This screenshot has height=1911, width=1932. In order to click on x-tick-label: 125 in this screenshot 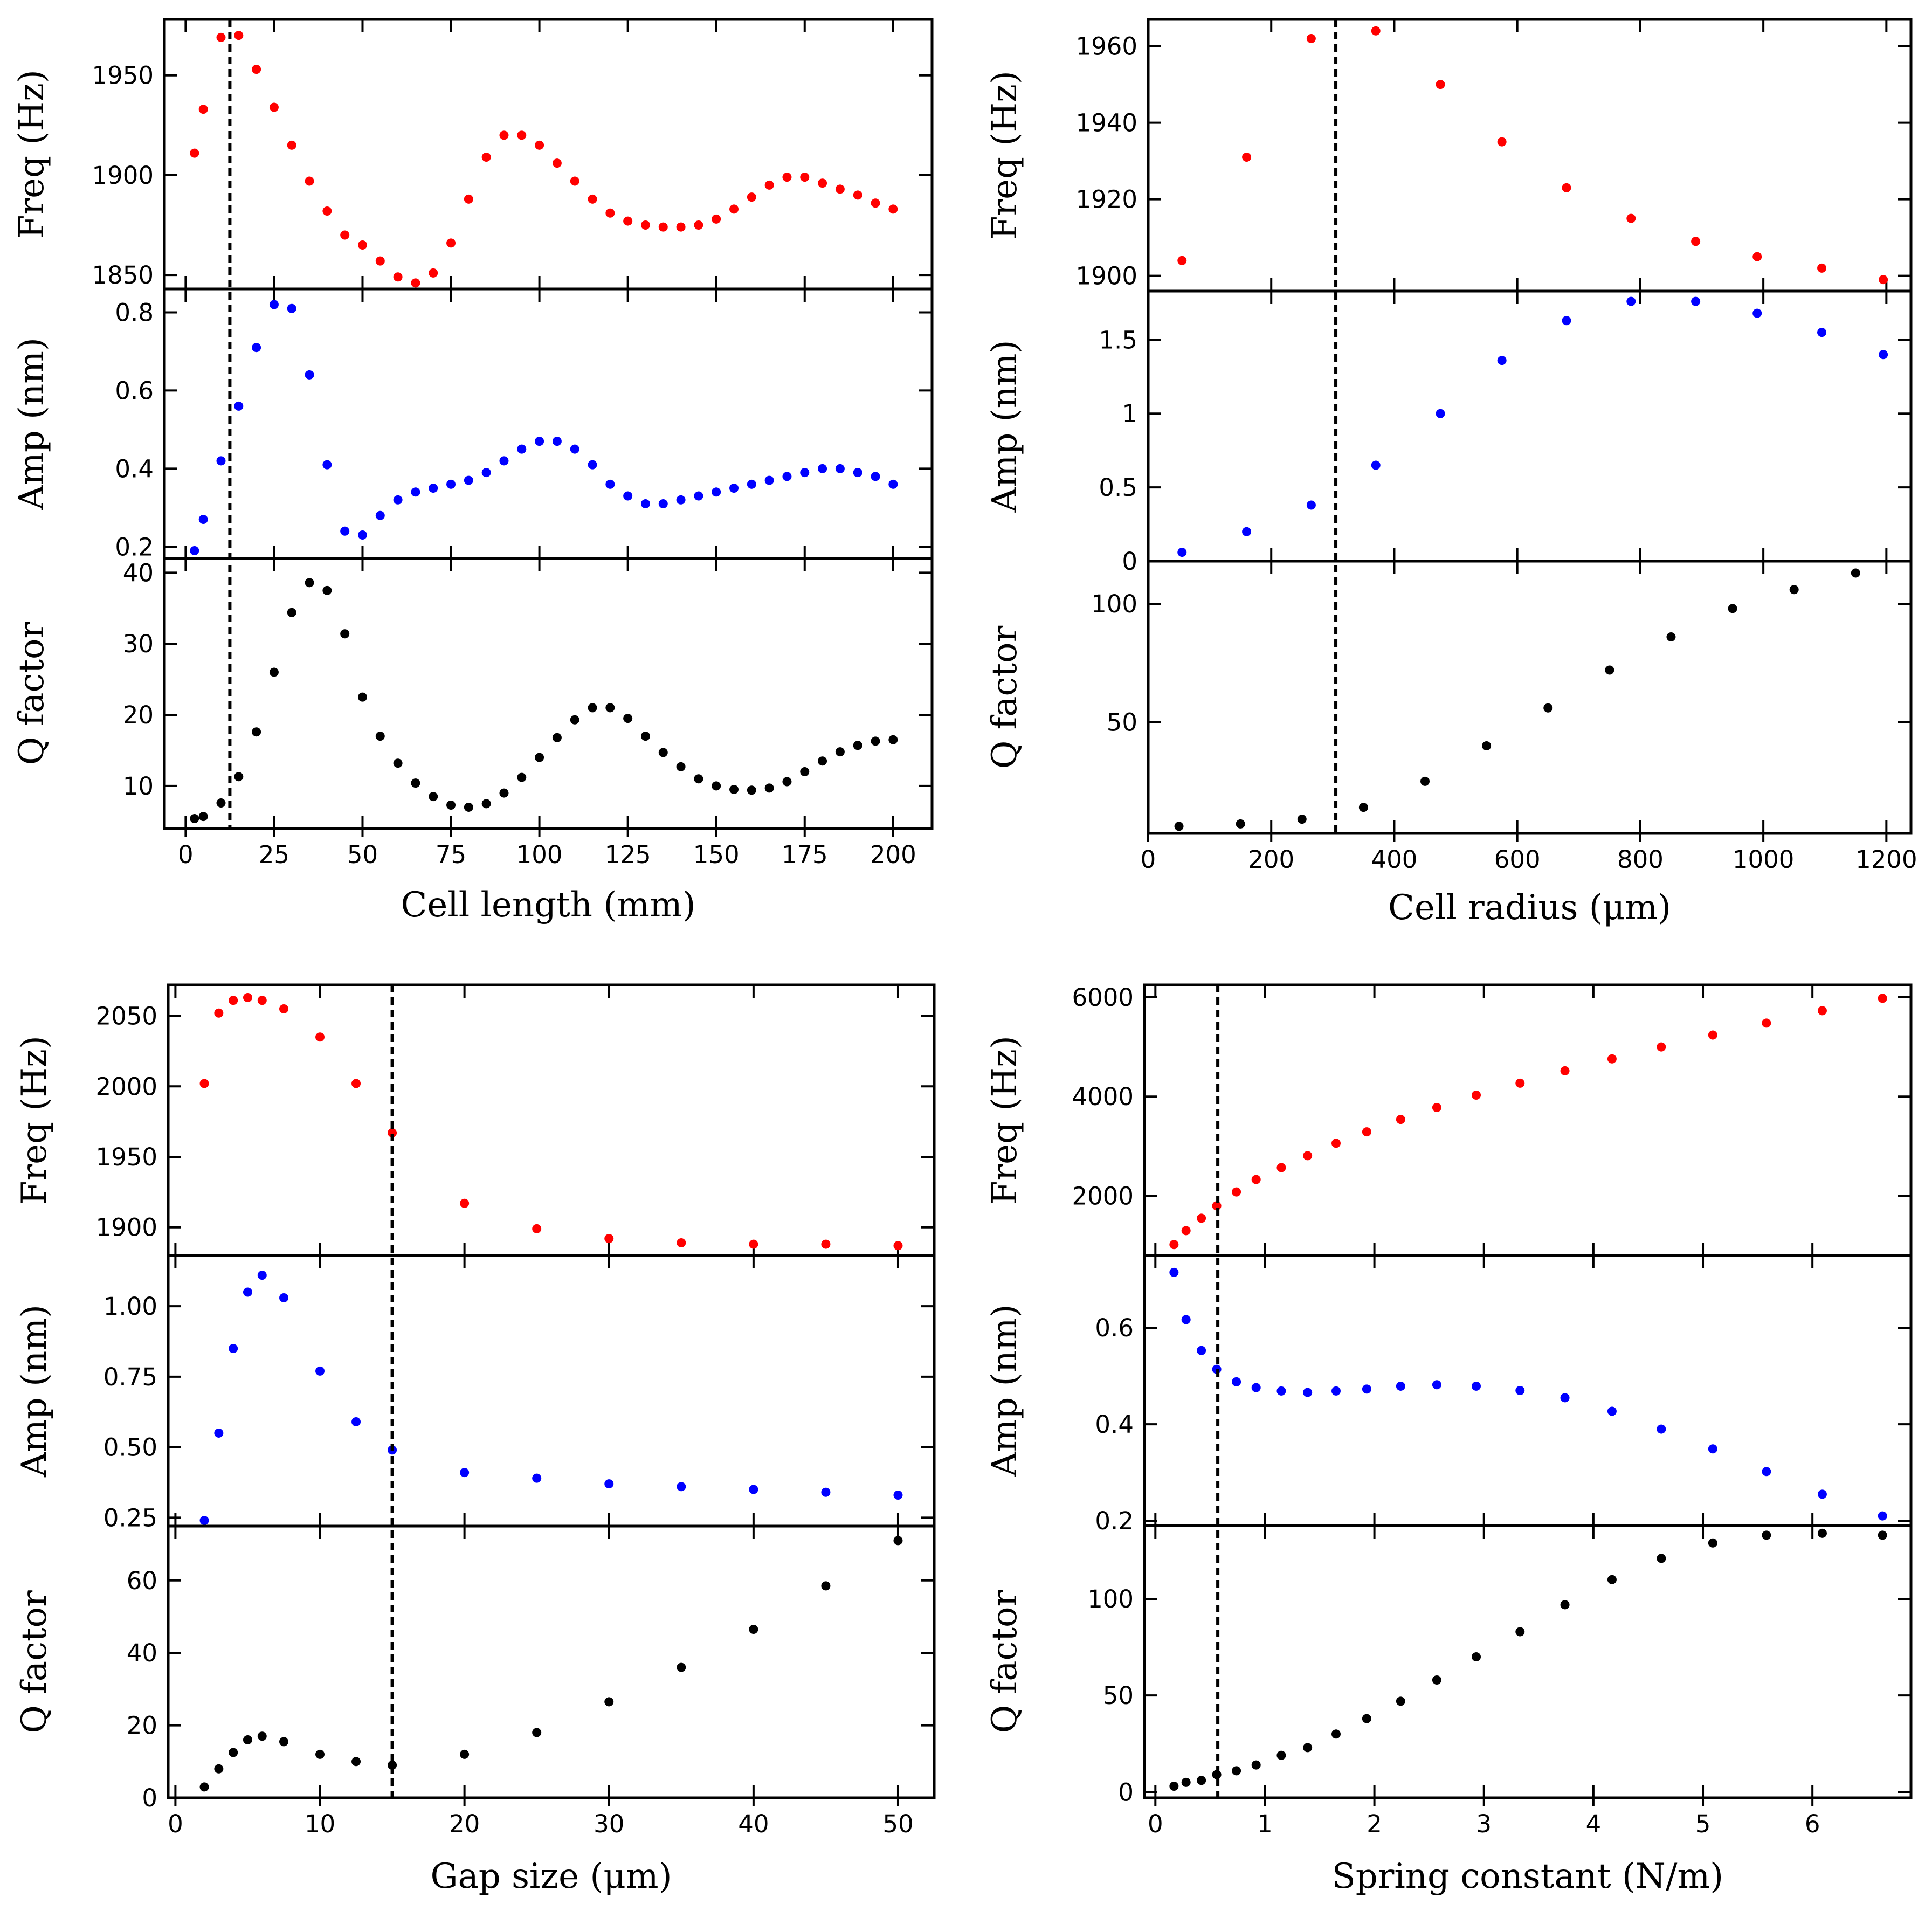, I will do `click(628, 854)`.